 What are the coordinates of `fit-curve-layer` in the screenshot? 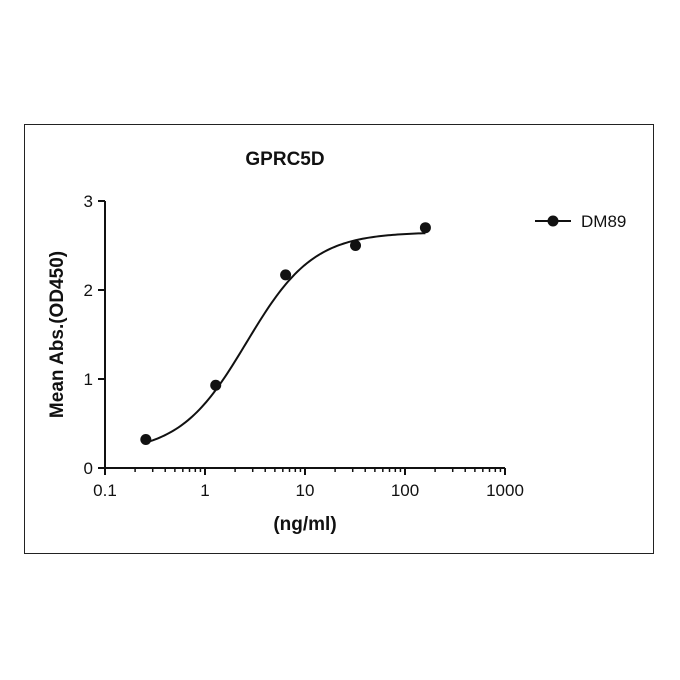 It's located at (285, 338).